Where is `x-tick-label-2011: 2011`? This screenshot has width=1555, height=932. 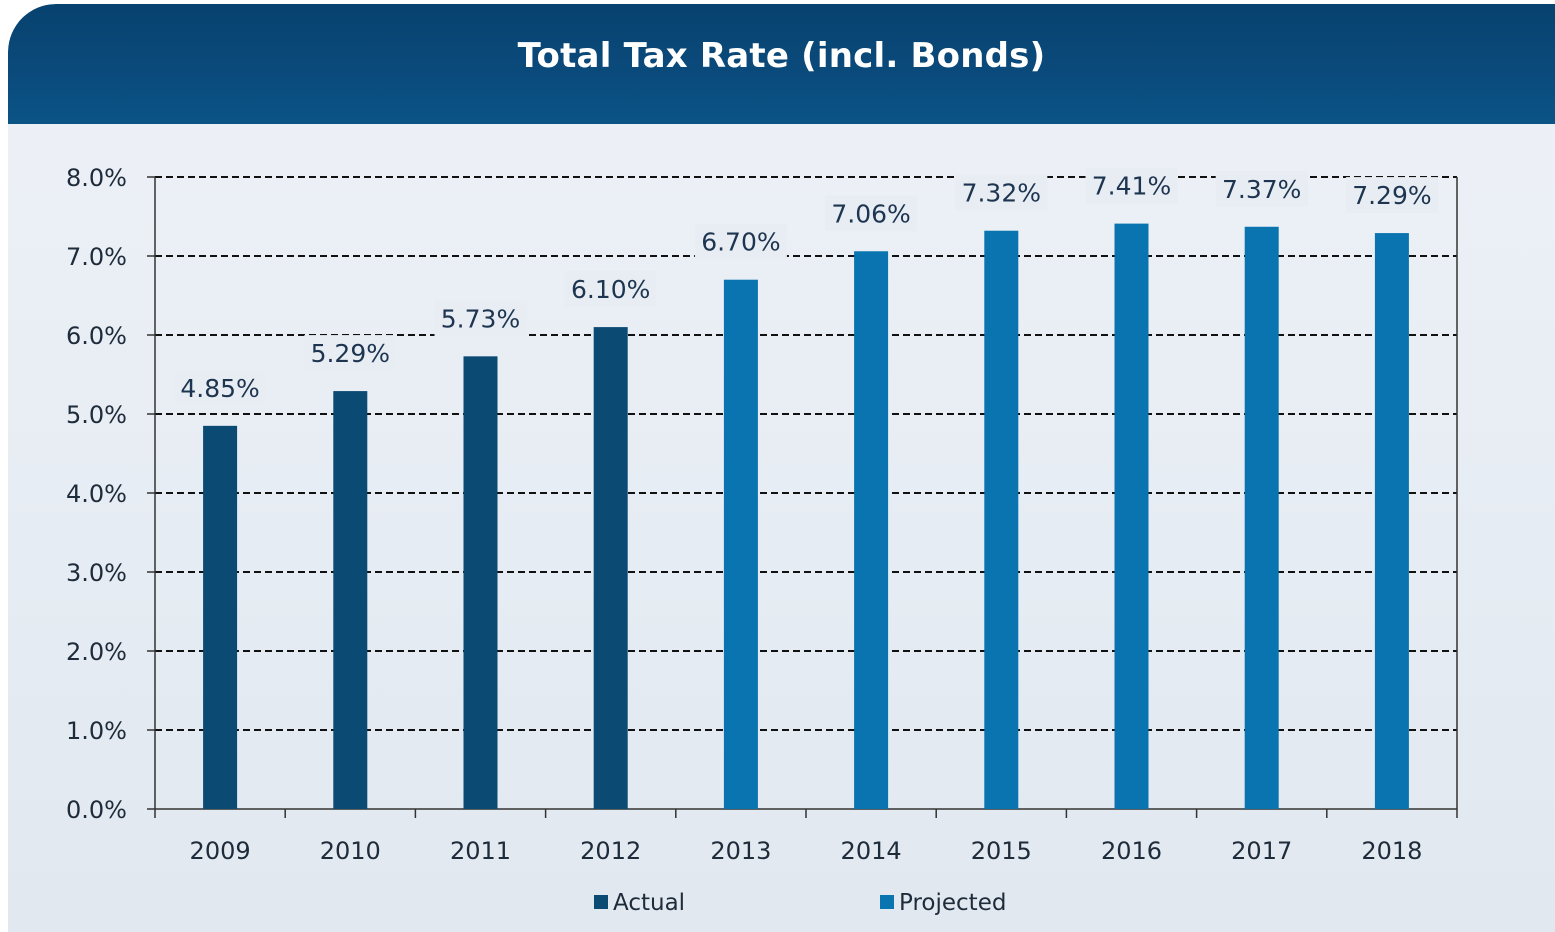
x-tick-label-2011: 2011 is located at coordinates (480, 851).